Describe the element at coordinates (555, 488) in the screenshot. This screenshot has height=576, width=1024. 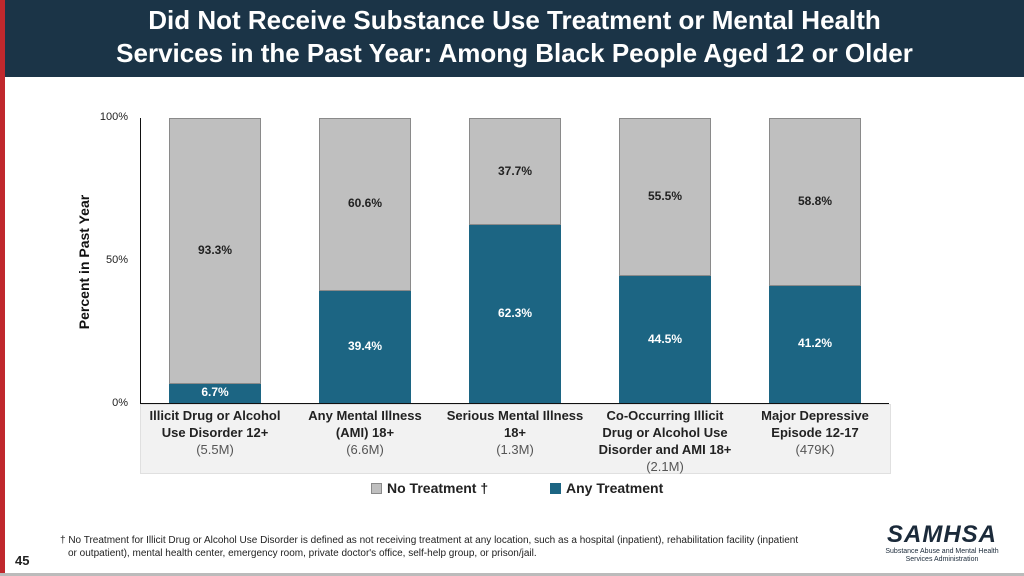
I see `legend-swatch-any-treatment` at that location.